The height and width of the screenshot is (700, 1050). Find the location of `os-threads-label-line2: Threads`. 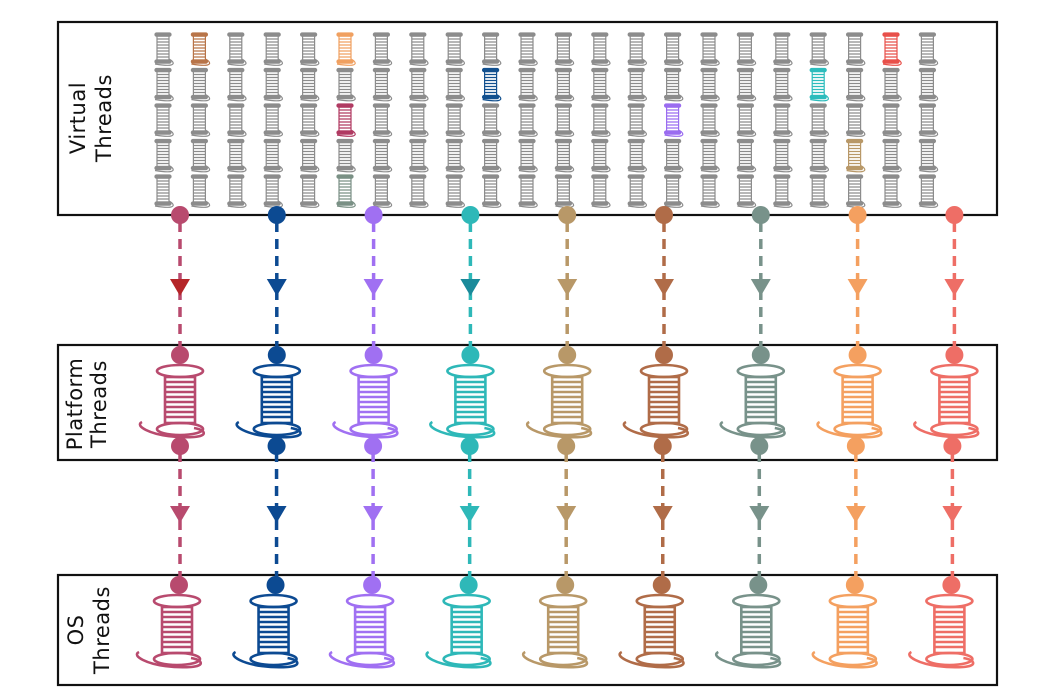

os-threads-label-line2: Threads is located at coordinates (102, 630).